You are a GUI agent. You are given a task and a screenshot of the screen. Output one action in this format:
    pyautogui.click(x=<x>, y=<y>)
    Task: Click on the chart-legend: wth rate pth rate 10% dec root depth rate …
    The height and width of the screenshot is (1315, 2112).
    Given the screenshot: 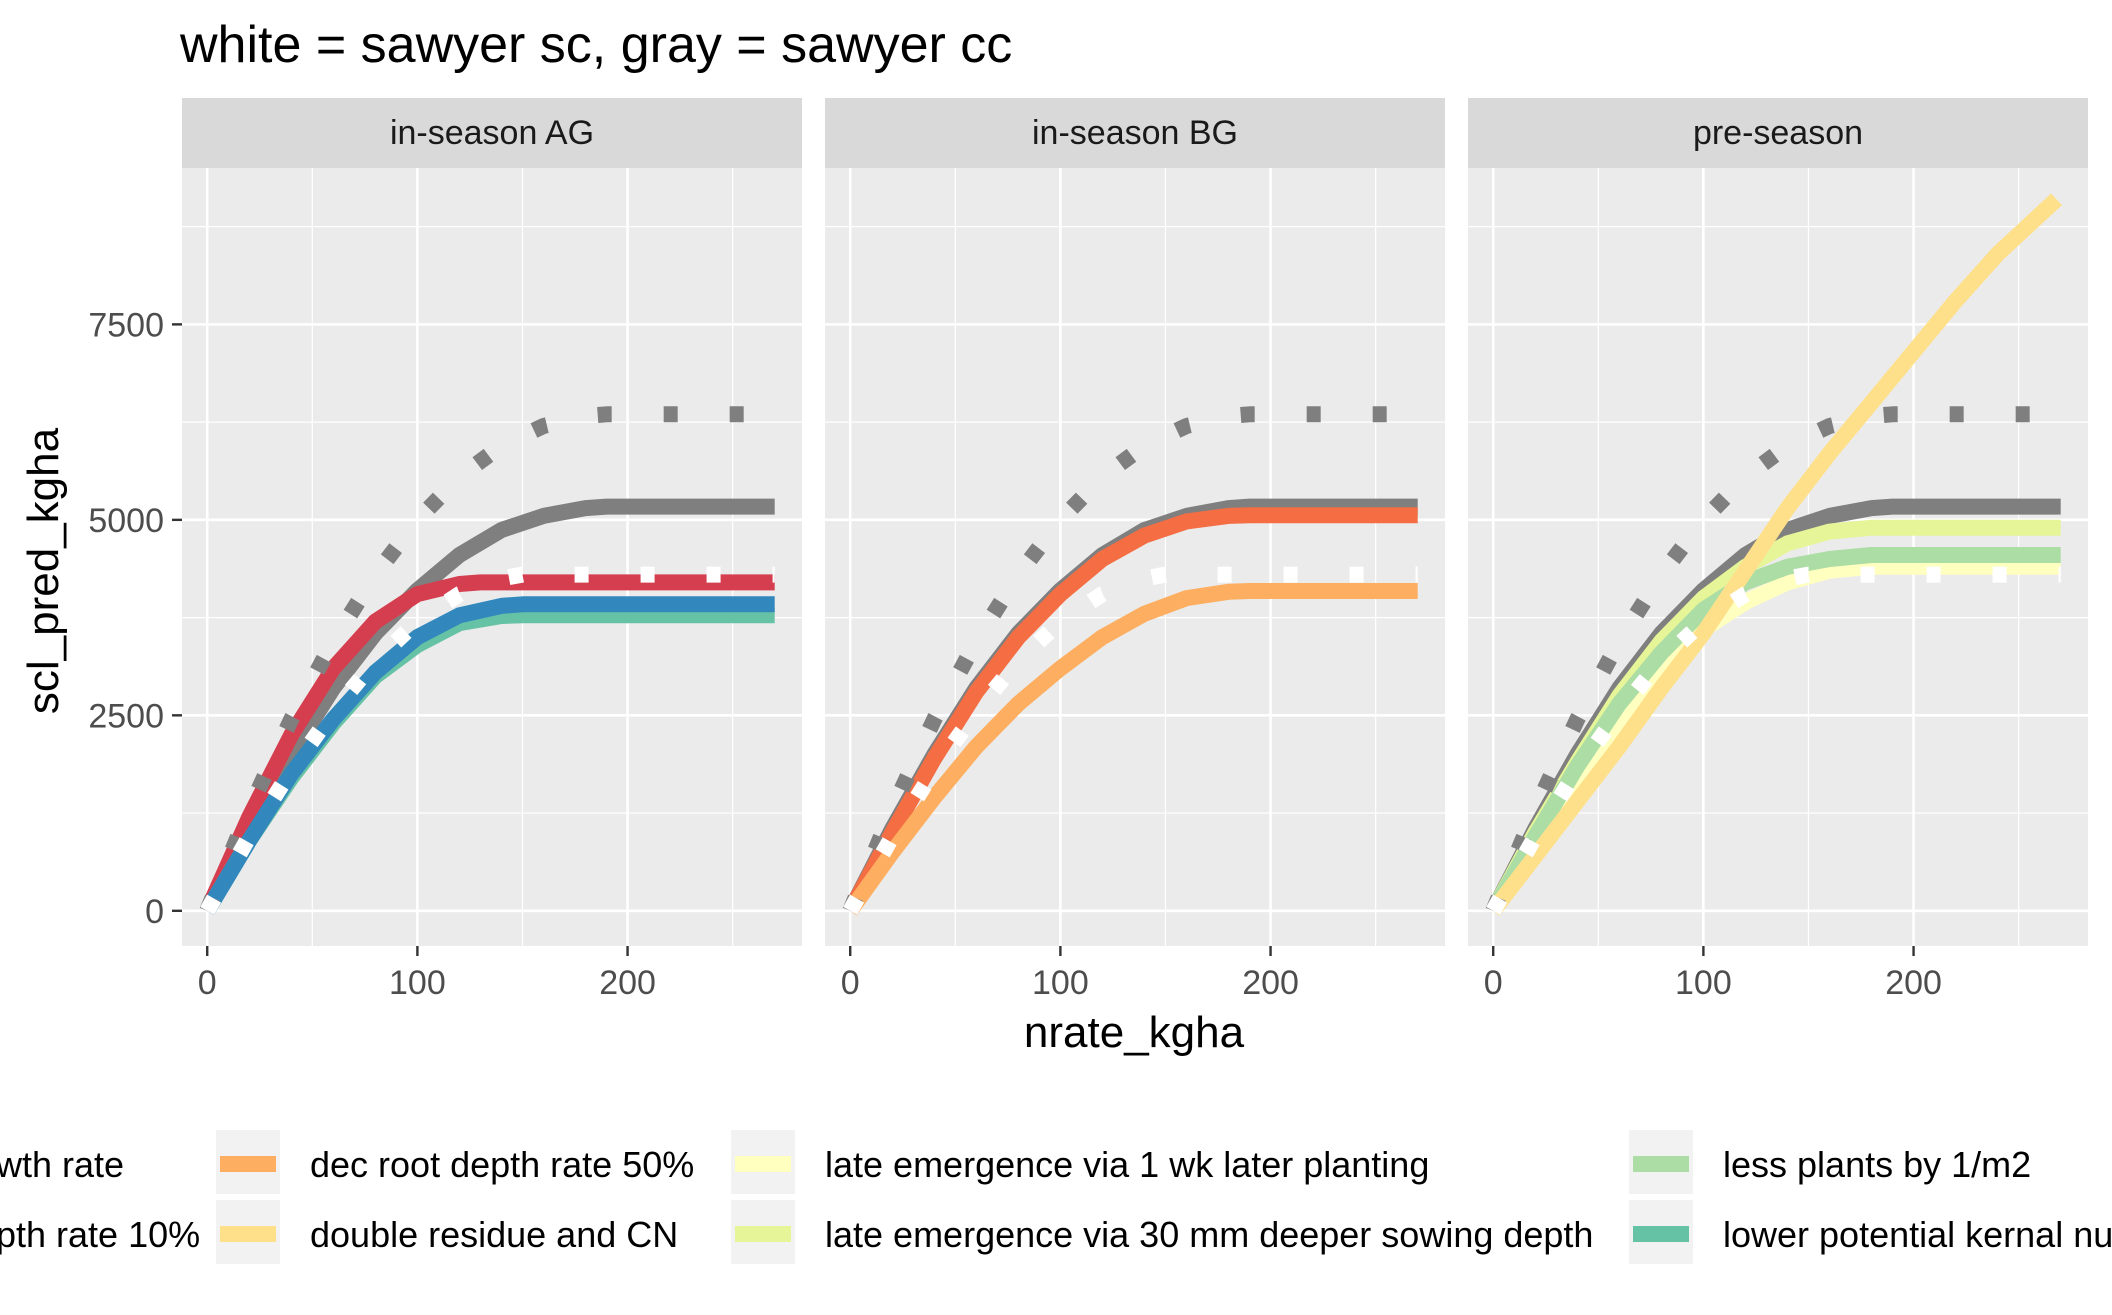 What is the action you would take?
    pyautogui.click(x=1056, y=1197)
    